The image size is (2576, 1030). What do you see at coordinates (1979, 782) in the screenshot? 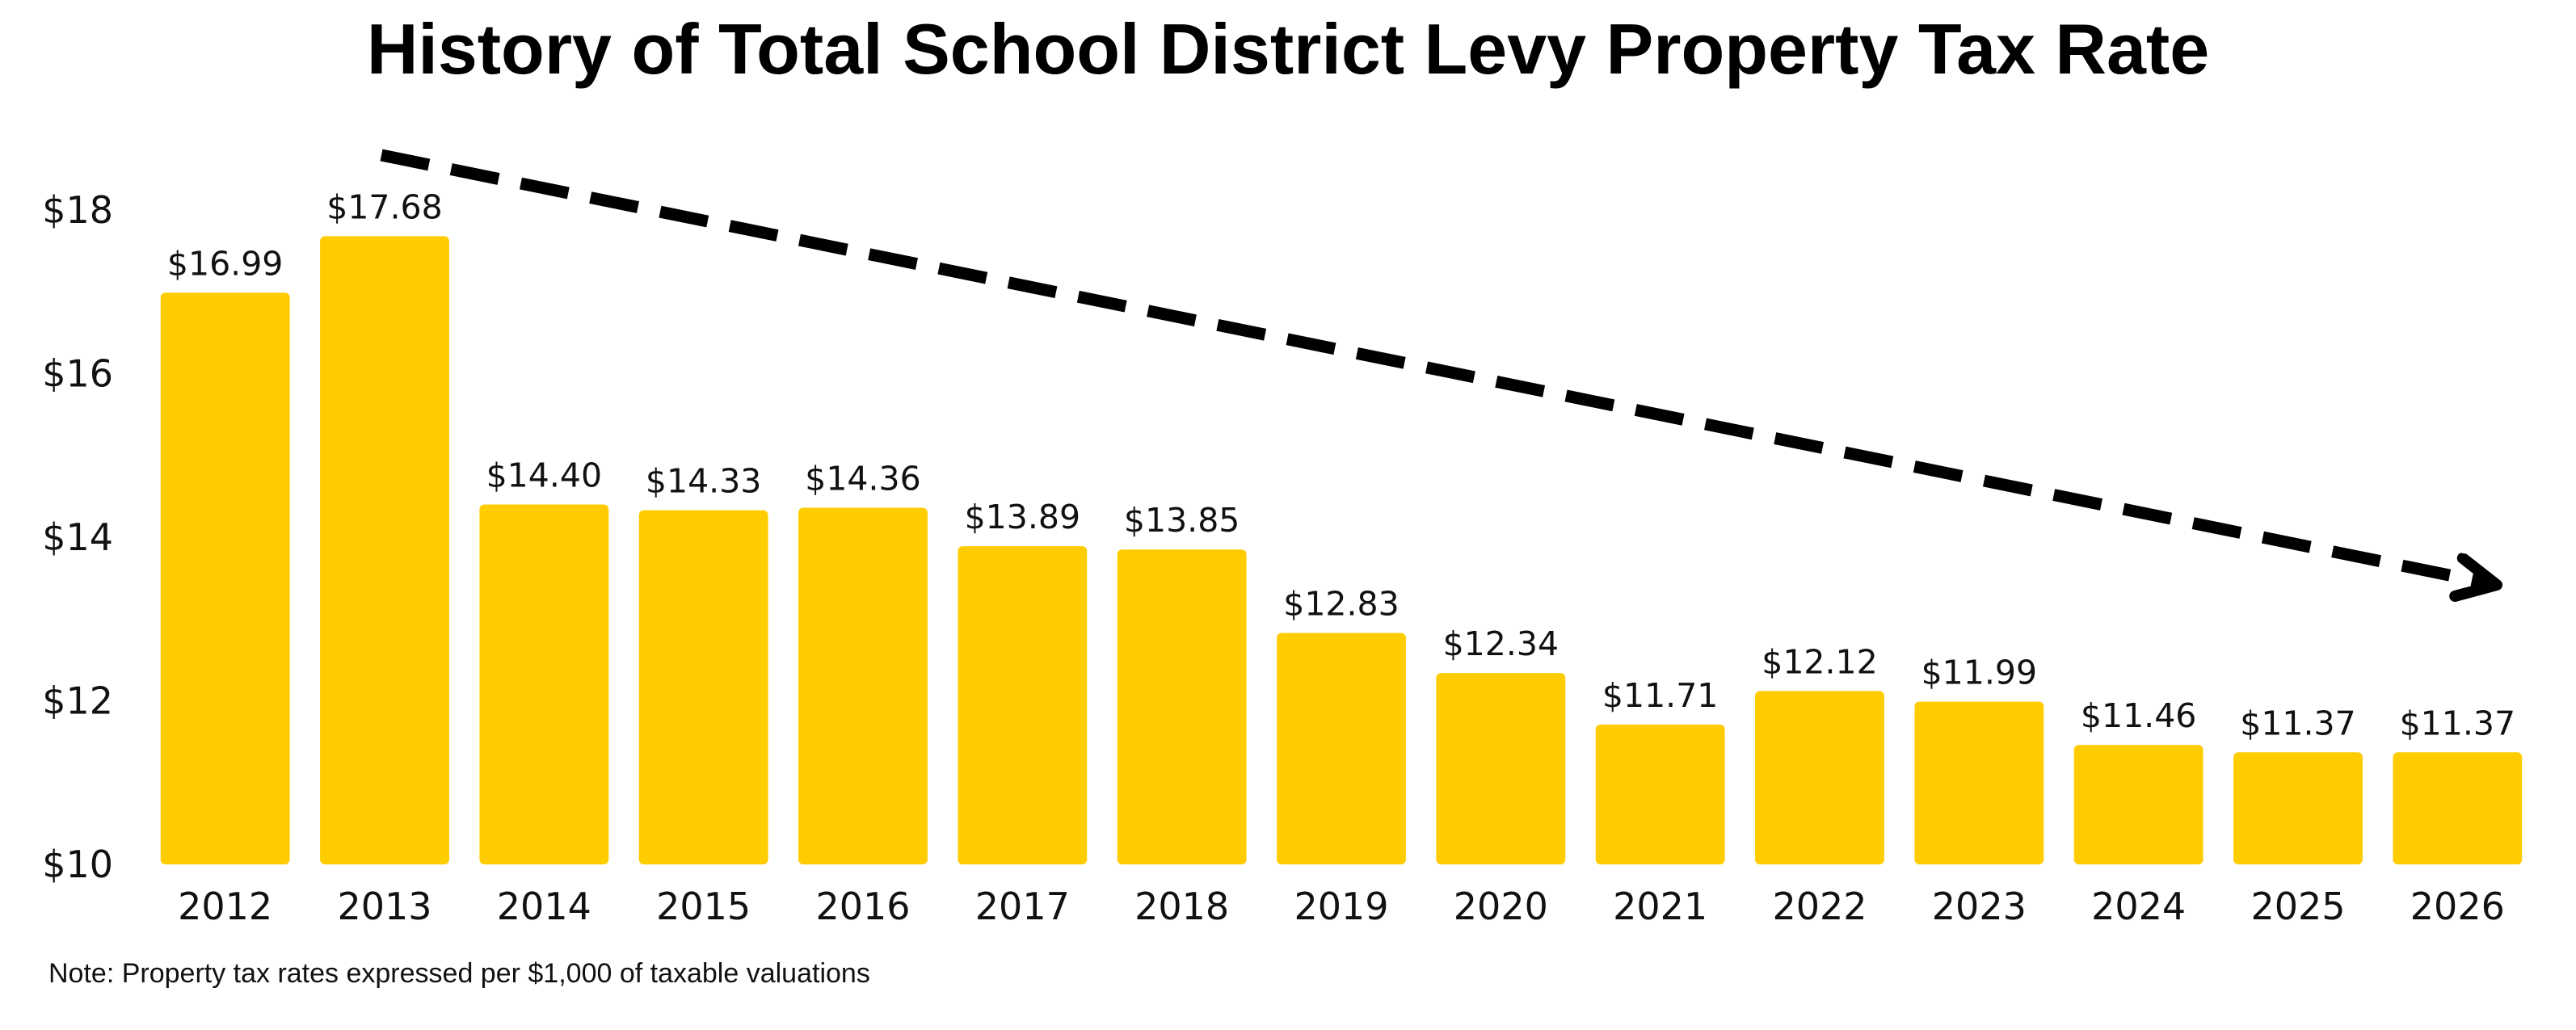
I see `bar-2023` at bounding box center [1979, 782].